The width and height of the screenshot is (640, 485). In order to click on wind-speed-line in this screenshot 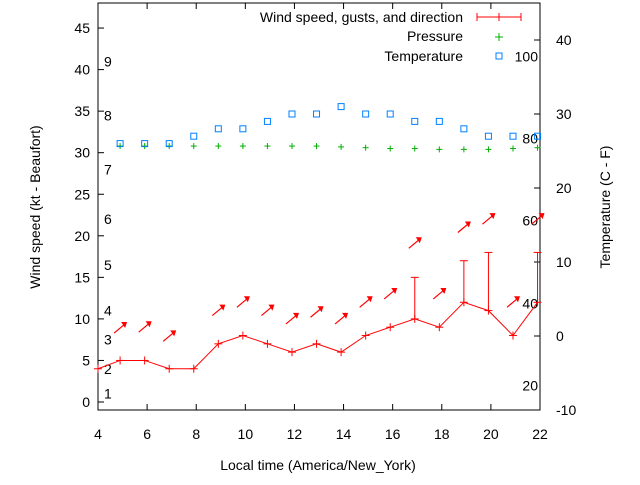, I will do `click(317, 335)`.